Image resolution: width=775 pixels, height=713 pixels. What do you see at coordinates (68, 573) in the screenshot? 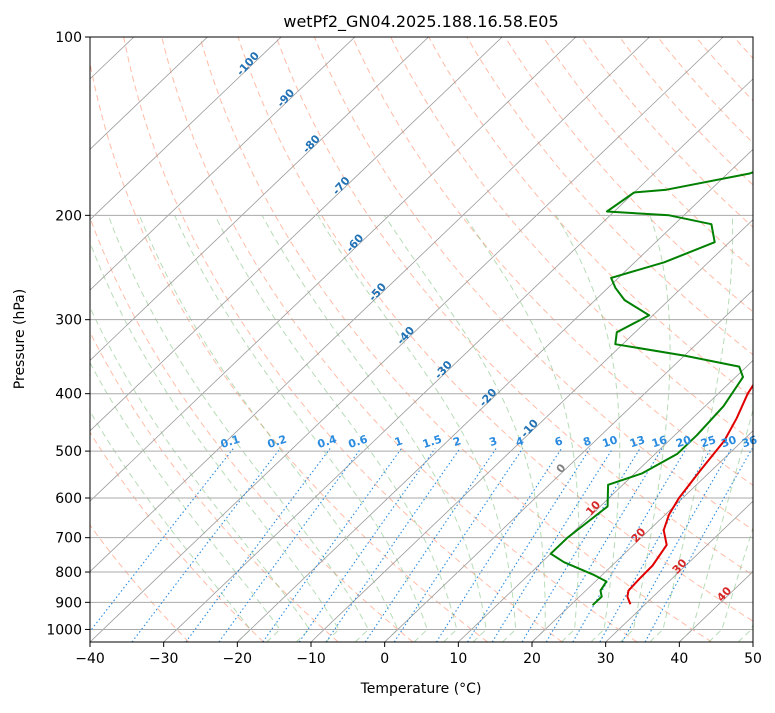
I see `y-tick-label: 800` at bounding box center [68, 573].